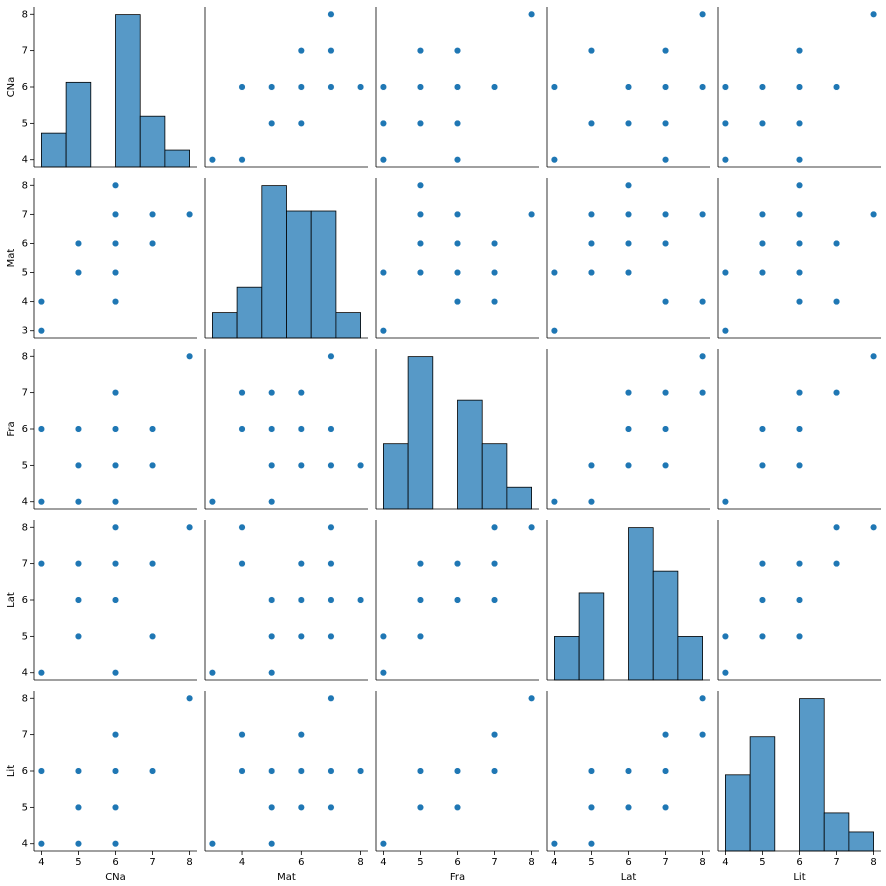  I want to click on x-tick-label: 6, so click(457, 862).